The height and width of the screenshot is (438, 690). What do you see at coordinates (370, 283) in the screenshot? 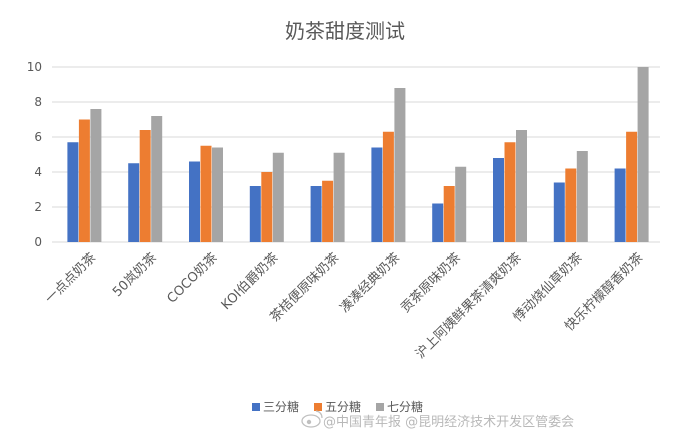
I see `category-label: 凑凑经典奶茶` at bounding box center [370, 283].